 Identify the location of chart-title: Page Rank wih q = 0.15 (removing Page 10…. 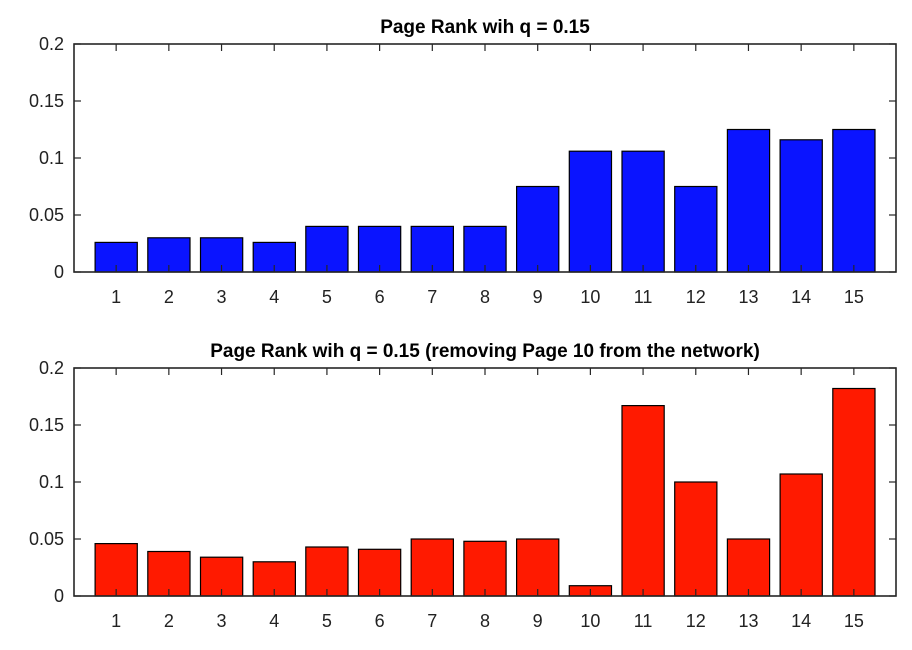
(485, 351).